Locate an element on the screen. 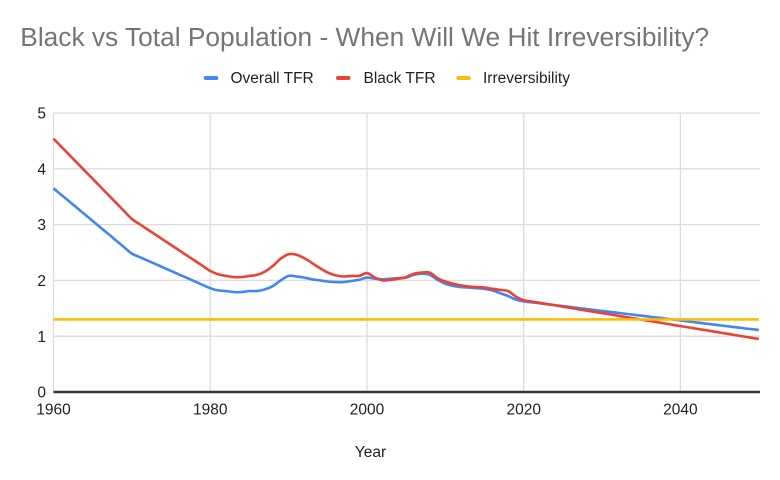  svg-text: Black TFR is located at coordinates (400, 78).